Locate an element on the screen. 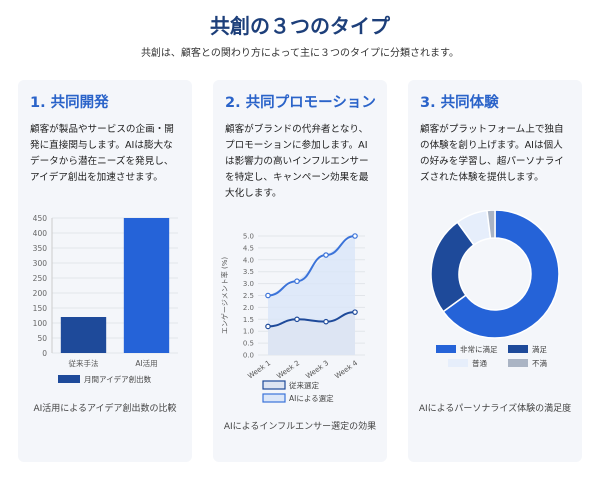 The height and width of the screenshot is (481, 600). legend-label: 満足 is located at coordinates (539, 349).